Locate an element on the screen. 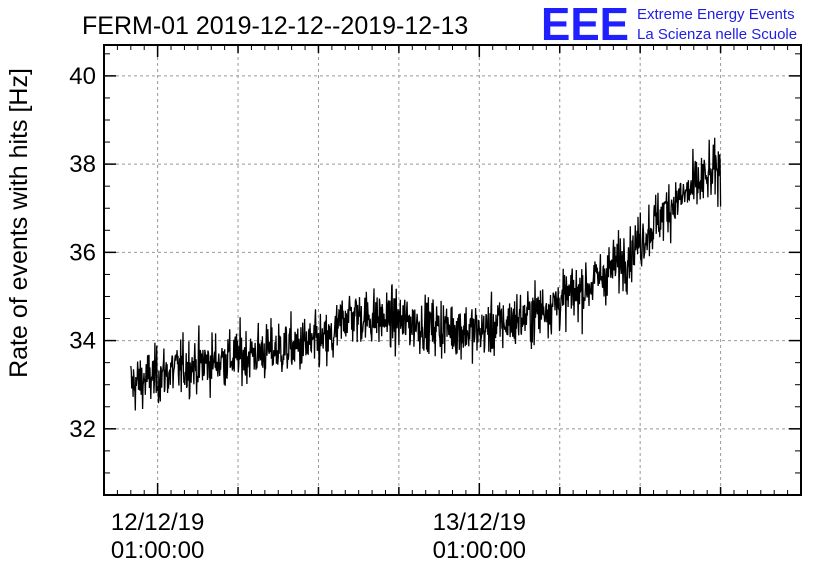 Image resolution: width=836 pixels, height=572 pixels. y-tick-label: 34 is located at coordinates (82, 341).